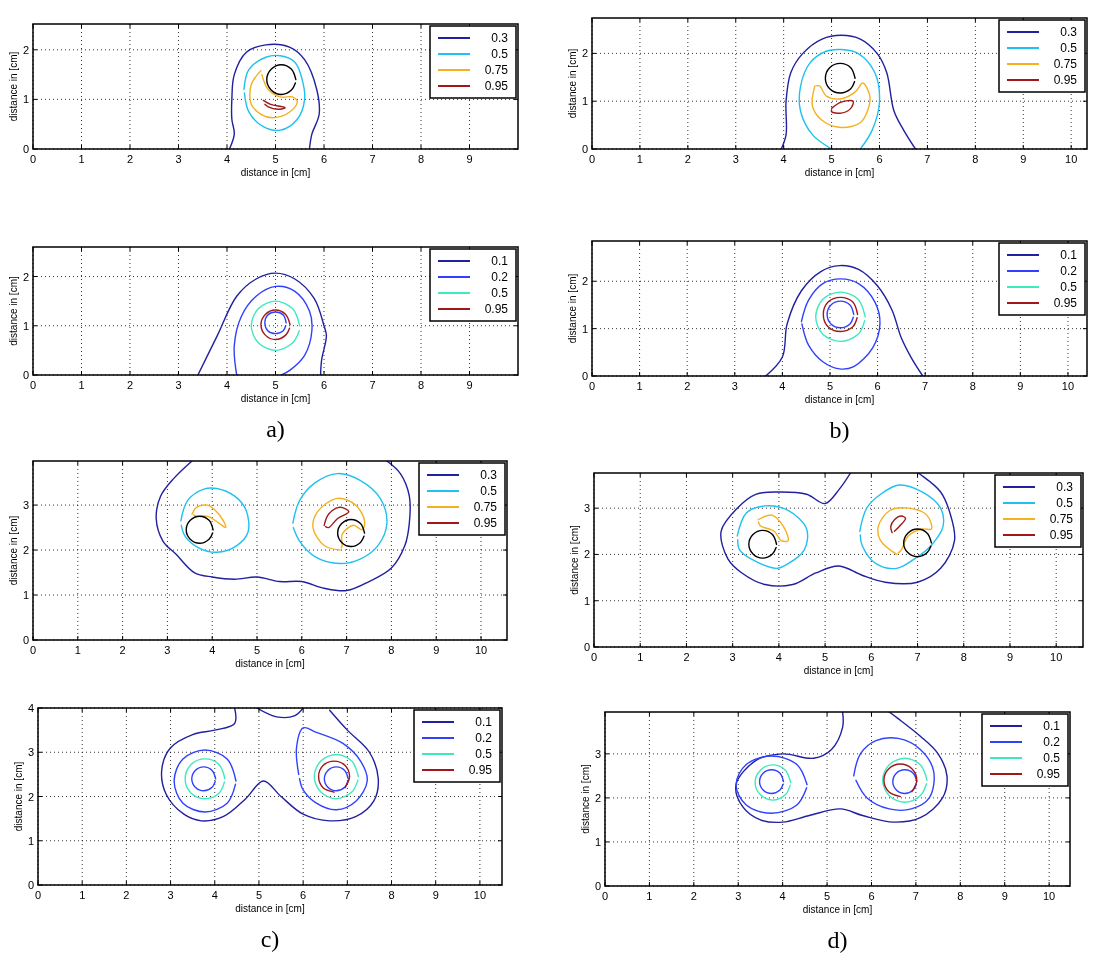 This screenshot has width=1099, height=965. I want to click on y-tick-label: 4, so click(30, 708).